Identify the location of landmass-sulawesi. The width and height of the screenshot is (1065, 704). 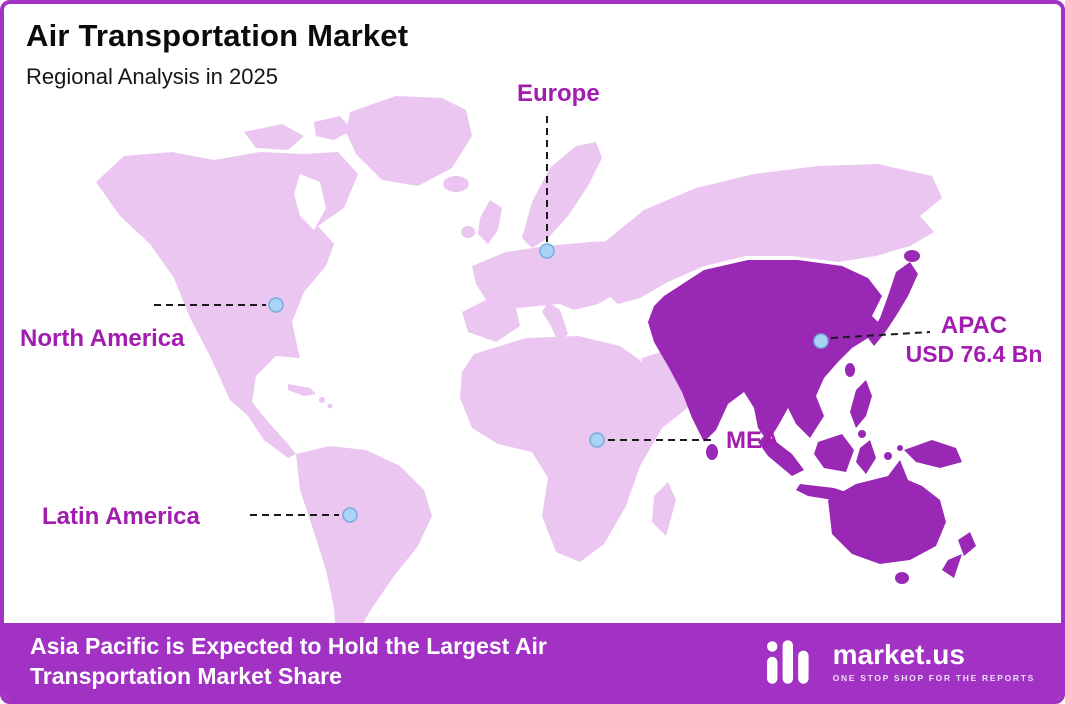
(866, 457).